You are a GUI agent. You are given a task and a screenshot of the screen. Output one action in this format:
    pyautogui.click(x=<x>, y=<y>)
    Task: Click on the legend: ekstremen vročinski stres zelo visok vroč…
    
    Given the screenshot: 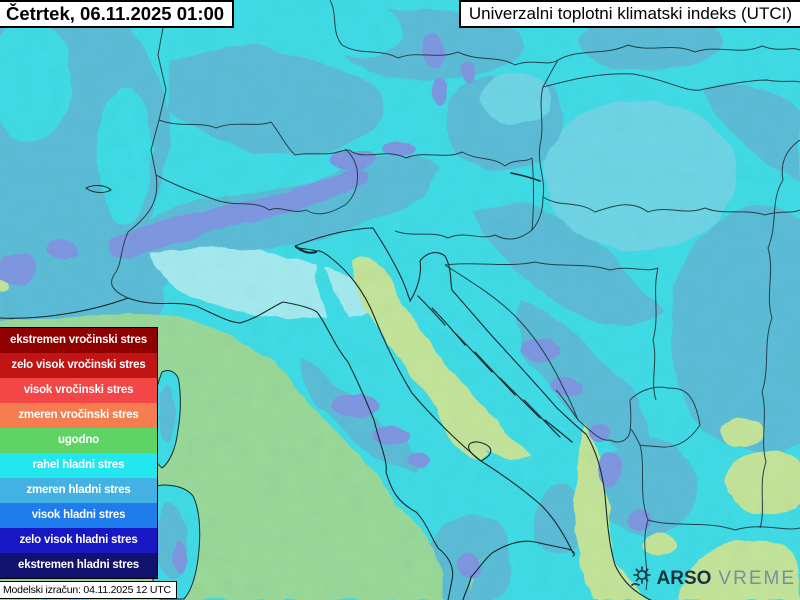 What is the action you would take?
    pyautogui.click(x=79, y=453)
    